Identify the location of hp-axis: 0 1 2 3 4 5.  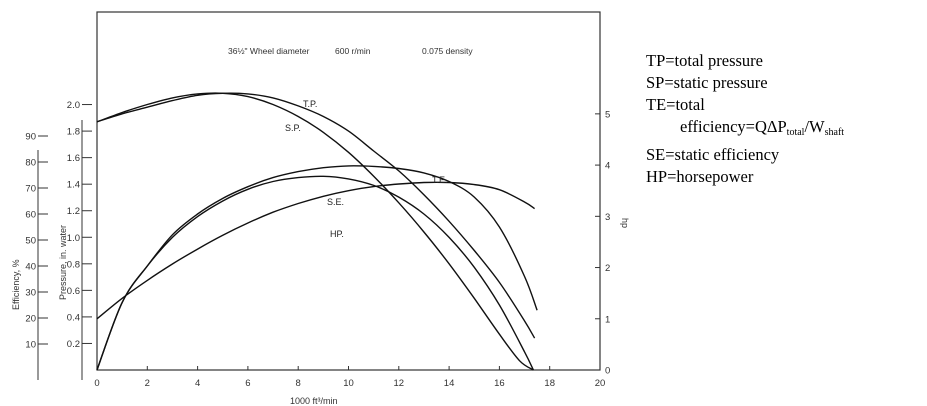
(602, 243).